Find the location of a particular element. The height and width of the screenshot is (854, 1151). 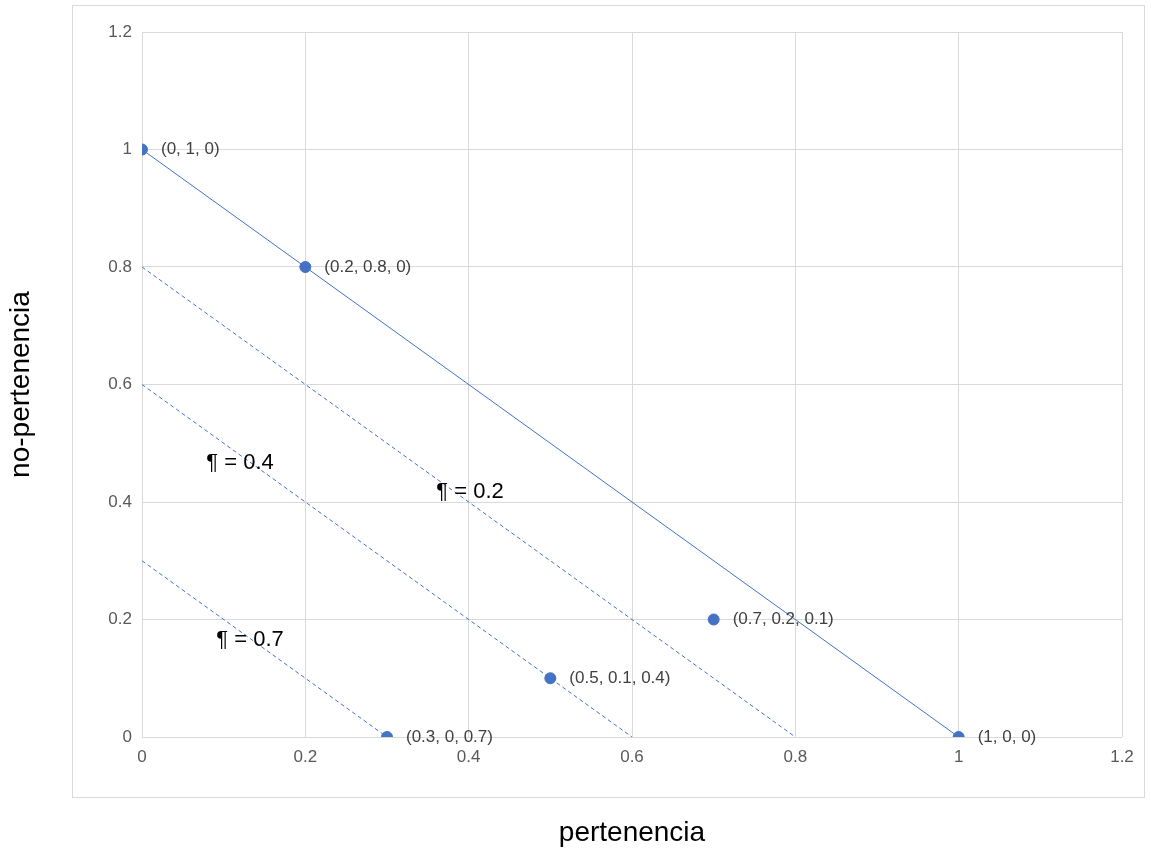

y-tick-label: 0 is located at coordinates (127, 736).